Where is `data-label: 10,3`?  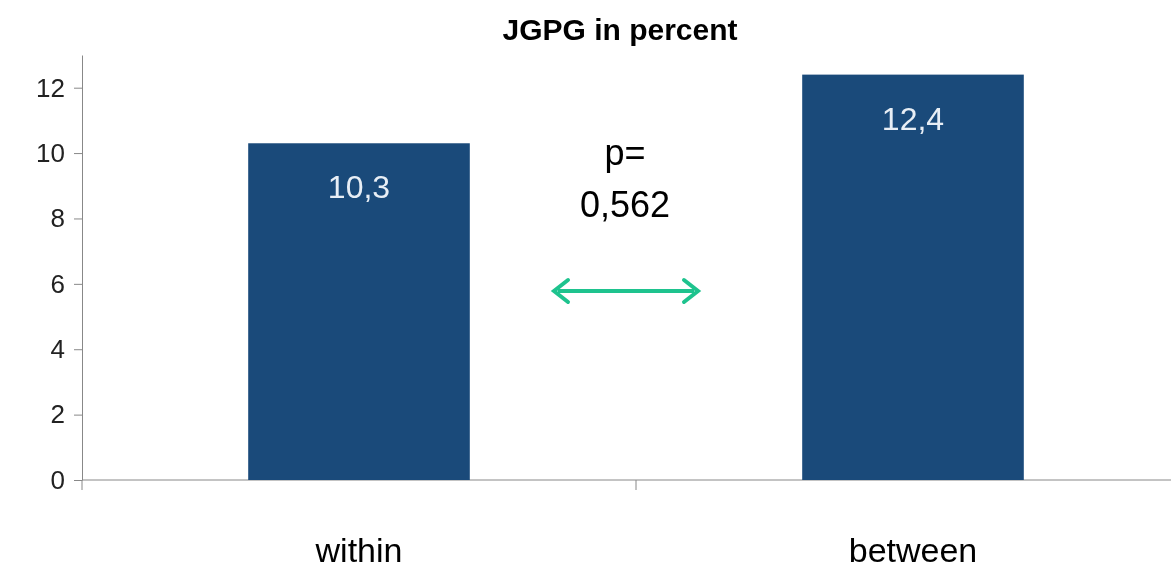
data-label: 10,3 is located at coordinates (359, 187).